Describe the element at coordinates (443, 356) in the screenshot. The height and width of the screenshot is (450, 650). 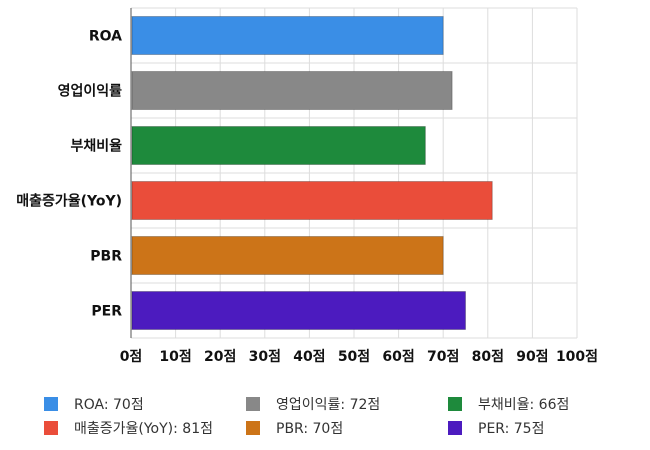
I see `x-tick-label: 70점` at that location.